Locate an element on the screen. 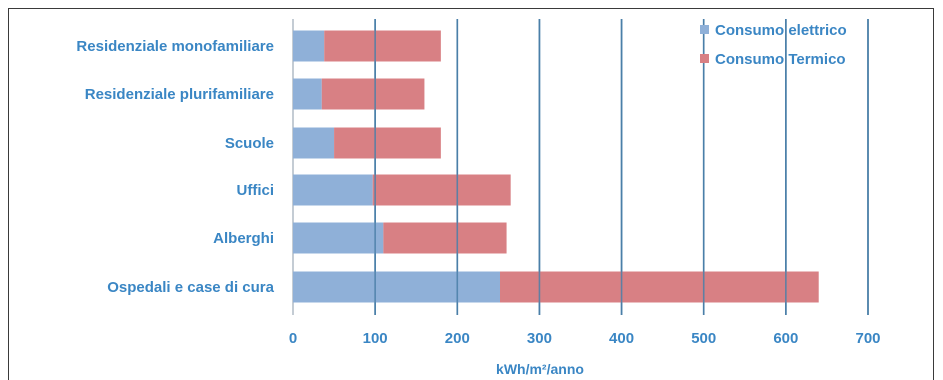  x-tick-label: 200 is located at coordinates (457, 338).